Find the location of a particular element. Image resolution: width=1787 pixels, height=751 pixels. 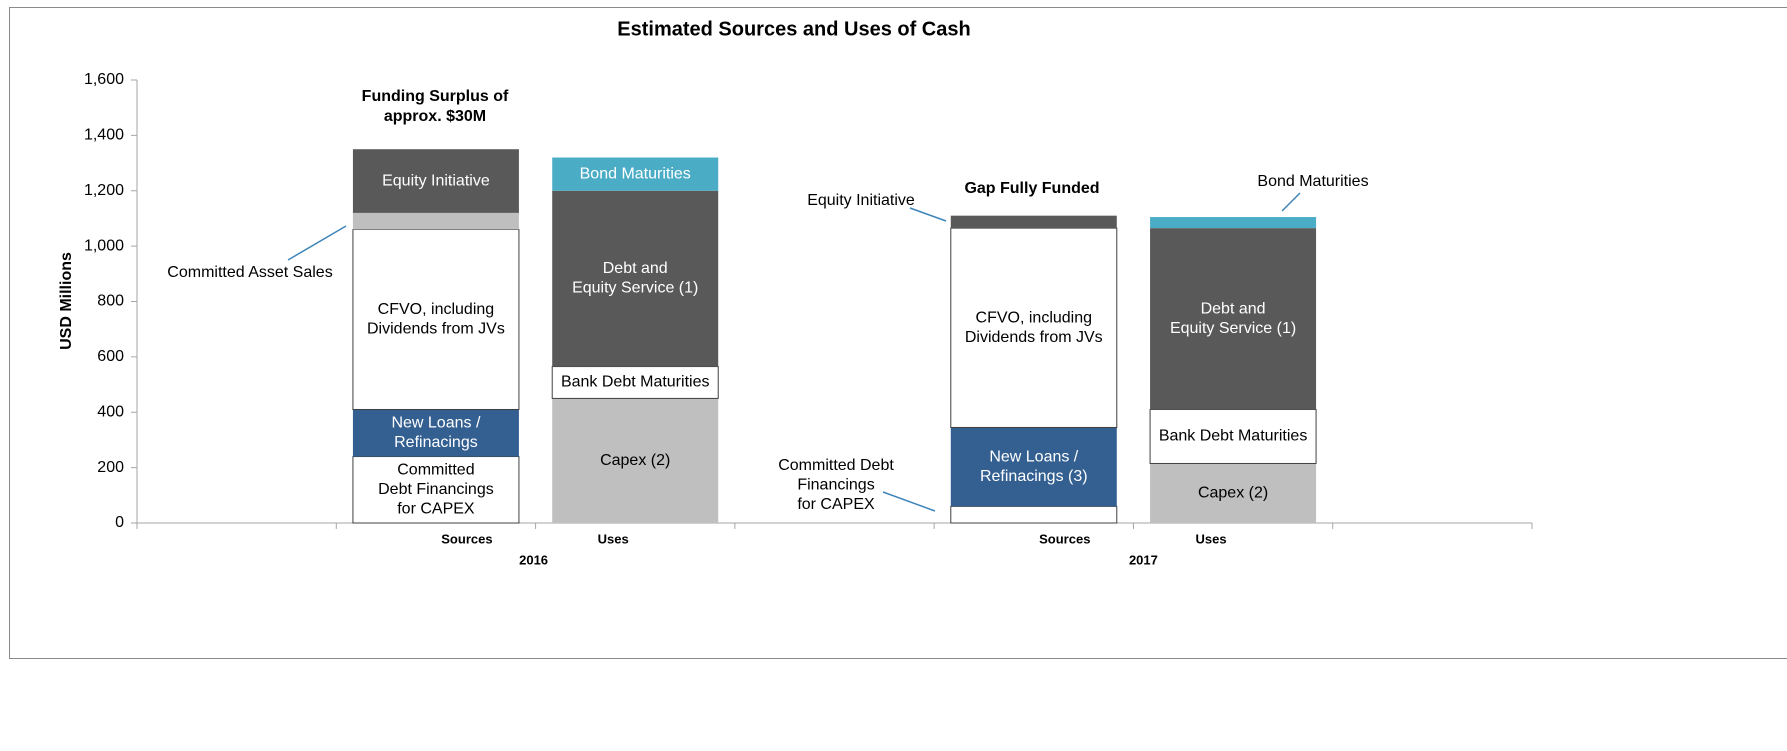

segment-label: Debt Financings is located at coordinates (436, 489).